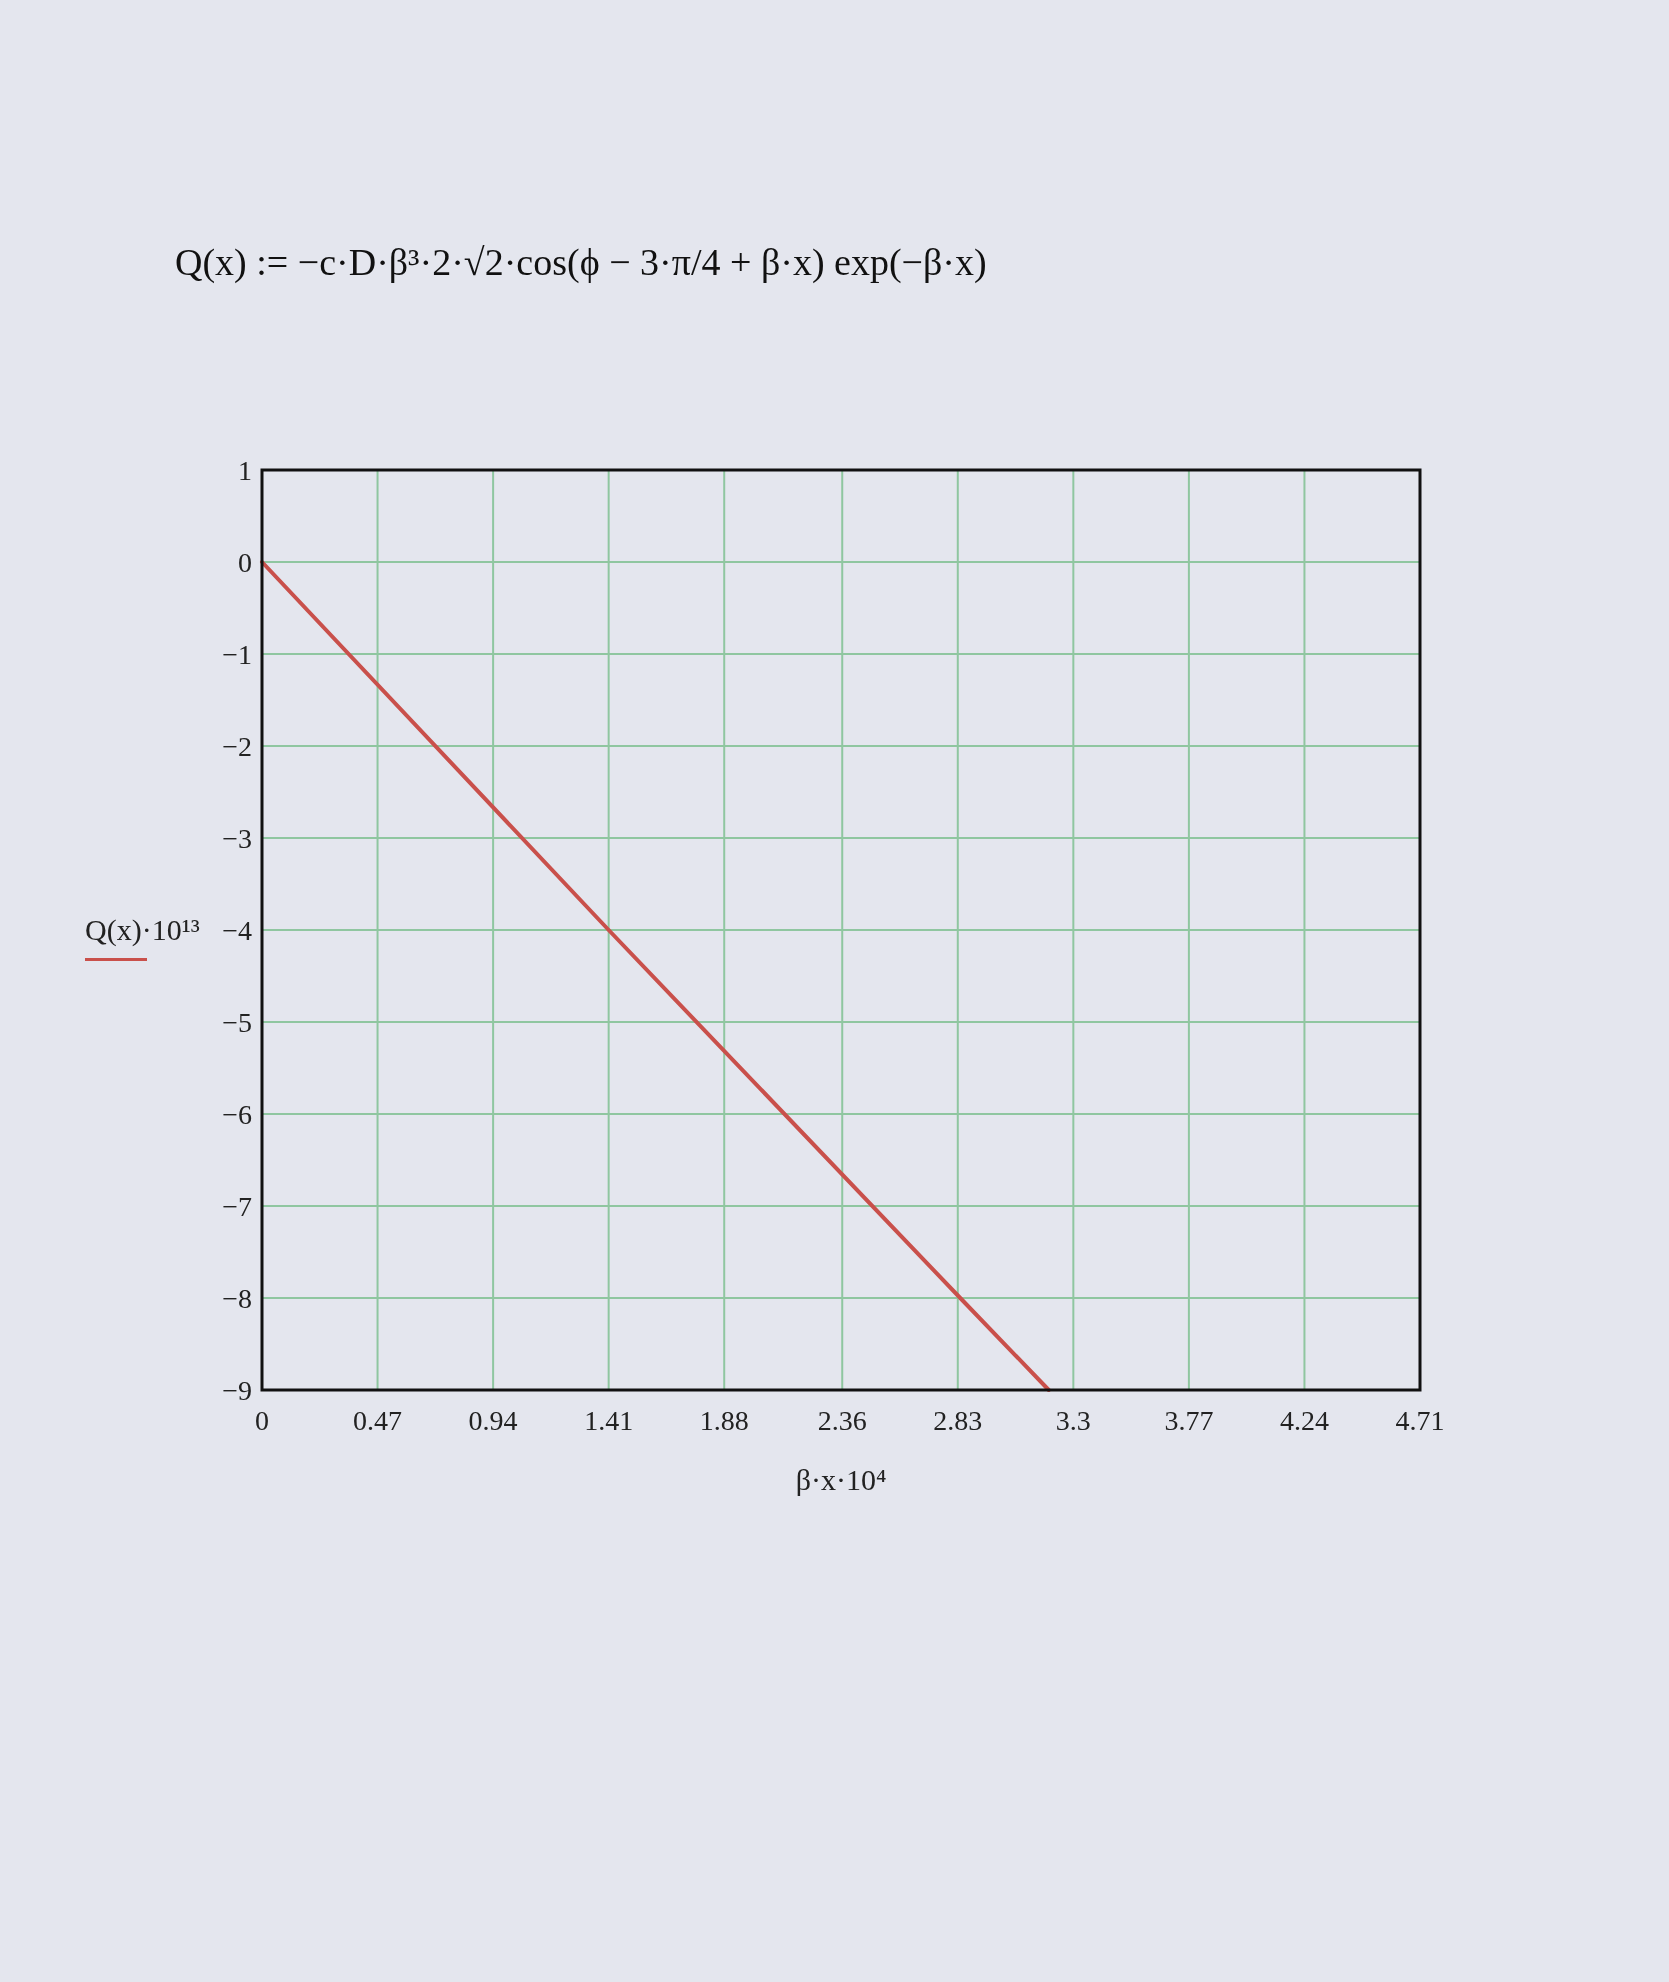  Describe the element at coordinates (581, 262) in the screenshot. I see `chart-title: Q(x) := −c·D·β³·2·√2·cos(ϕ − 3·π/4 + β·x) exp(−β·x)` at that location.